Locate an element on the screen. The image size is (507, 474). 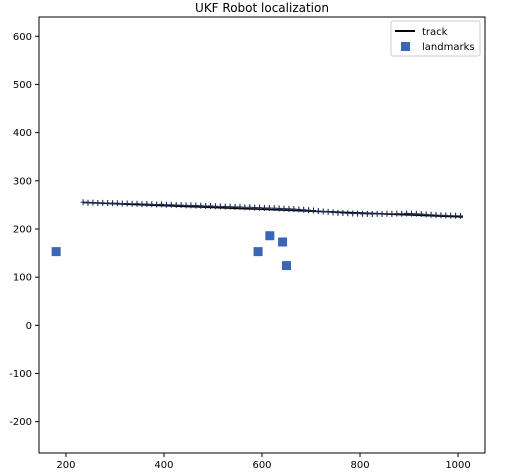
y-tick-label: 200 is located at coordinates (22, 229).